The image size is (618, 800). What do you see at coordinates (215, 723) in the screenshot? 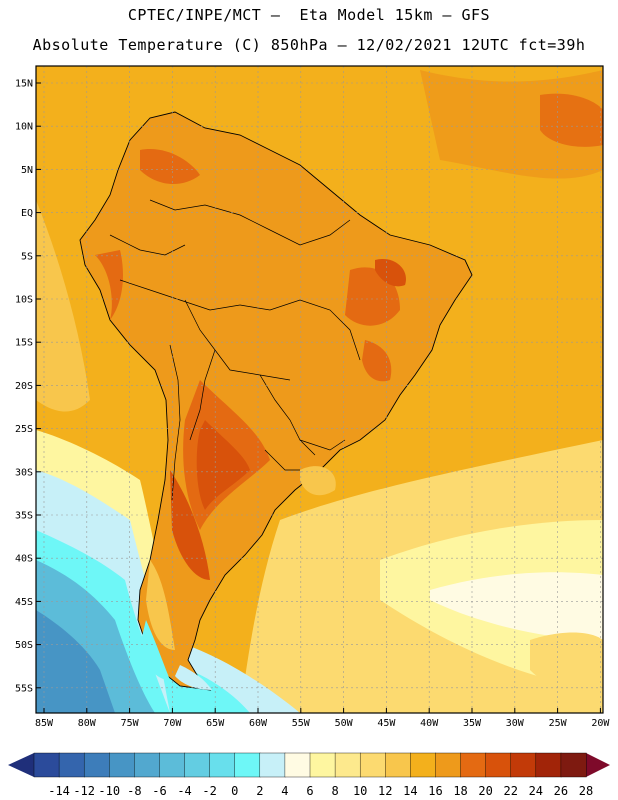
I see `lon-tick-label: 65W` at bounding box center [215, 723].